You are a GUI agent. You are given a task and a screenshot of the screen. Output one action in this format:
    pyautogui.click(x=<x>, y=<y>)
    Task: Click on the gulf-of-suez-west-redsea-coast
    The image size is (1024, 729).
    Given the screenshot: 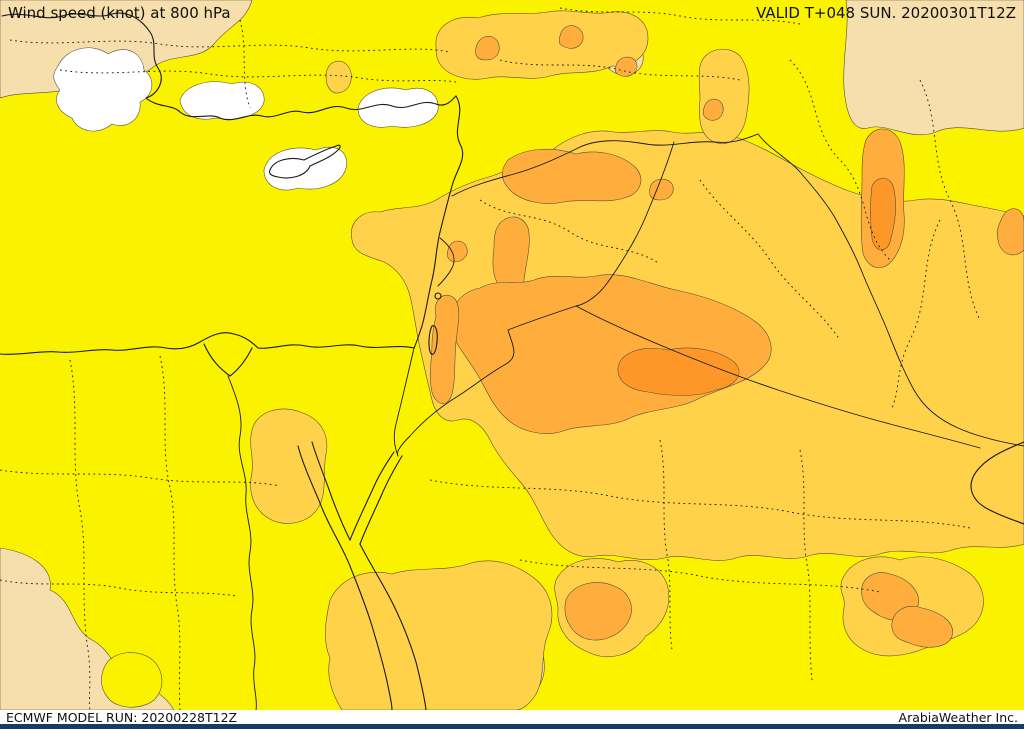 What is the action you would take?
    pyautogui.click(x=345, y=577)
    